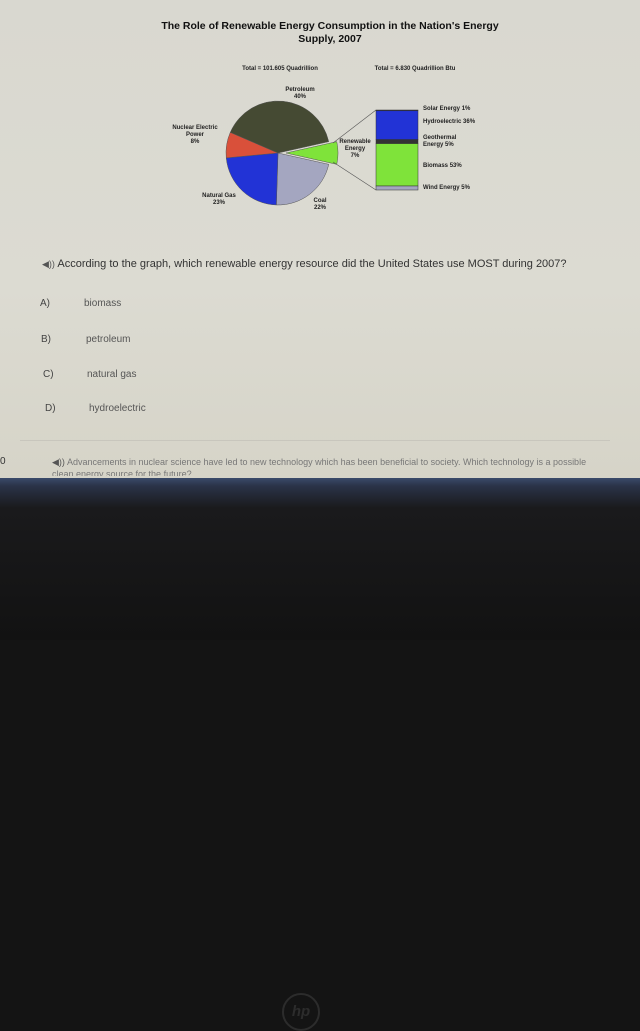 This screenshot has height=1031, width=640. Describe the element at coordinates (397, 141) in the screenshot. I see `bar-segment-geothermal-energy` at that location.